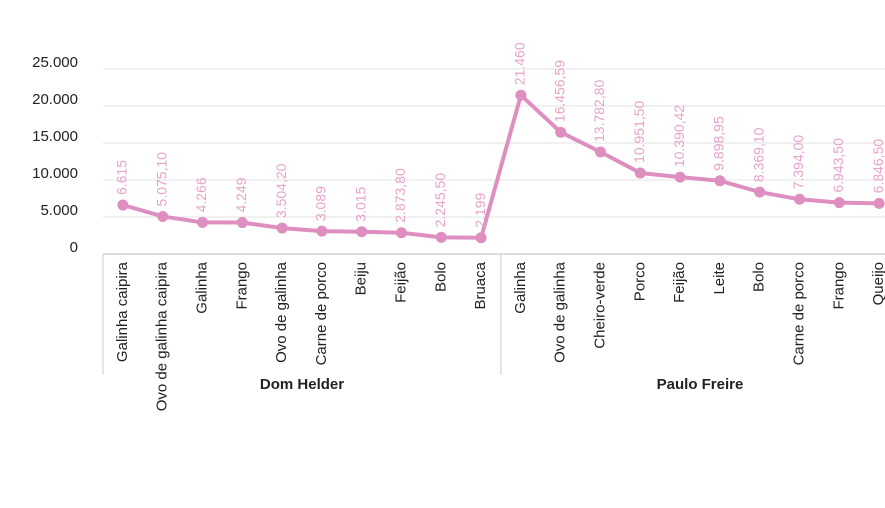 This screenshot has height=508, width=885. What do you see at coordinates (877, 283) in the screenshot?
I see `x-tick-label: Queijo` at bounding box center [877, 283].